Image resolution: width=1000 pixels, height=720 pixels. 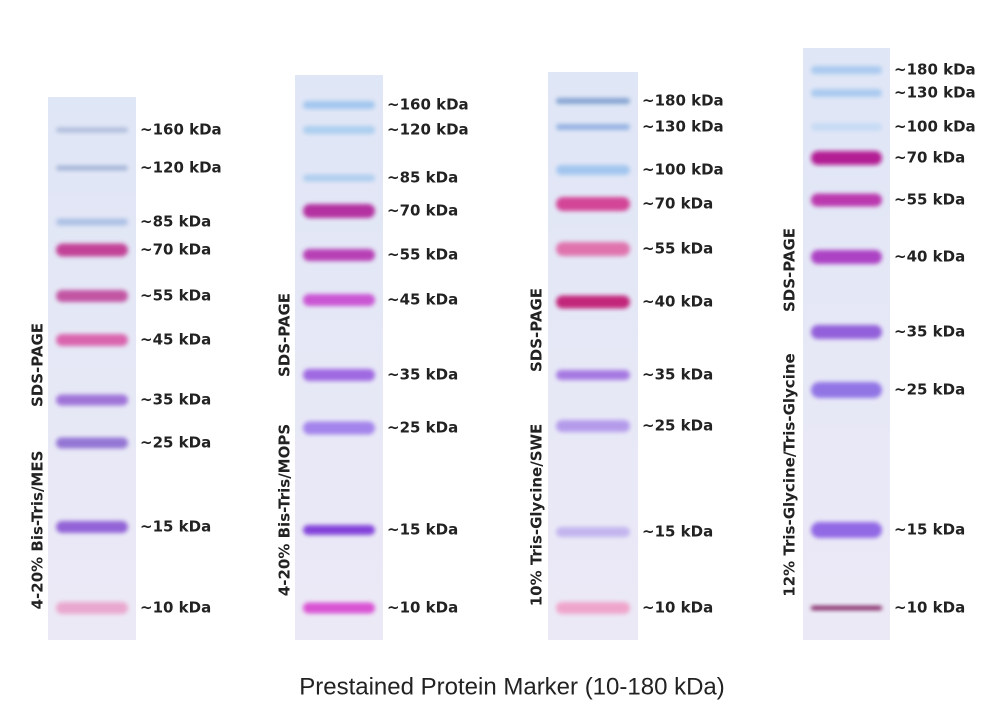 I want to click on gel-label: 10% Tris-Glycine/SWE, so click(x=537, y=515).